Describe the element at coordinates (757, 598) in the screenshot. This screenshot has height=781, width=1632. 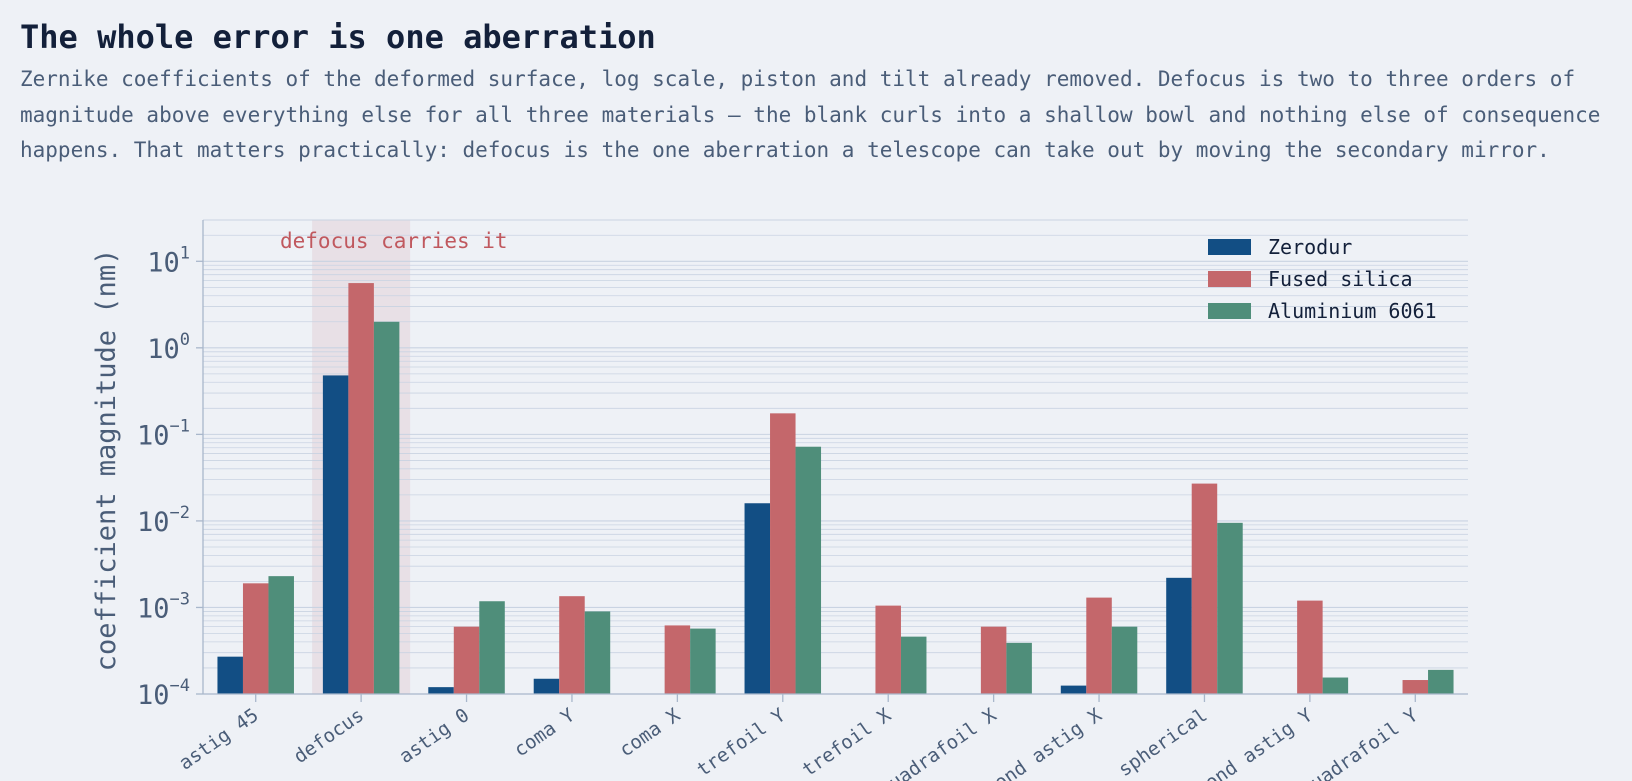
I see `bar-trefoil-Y-zerodur` at that location.